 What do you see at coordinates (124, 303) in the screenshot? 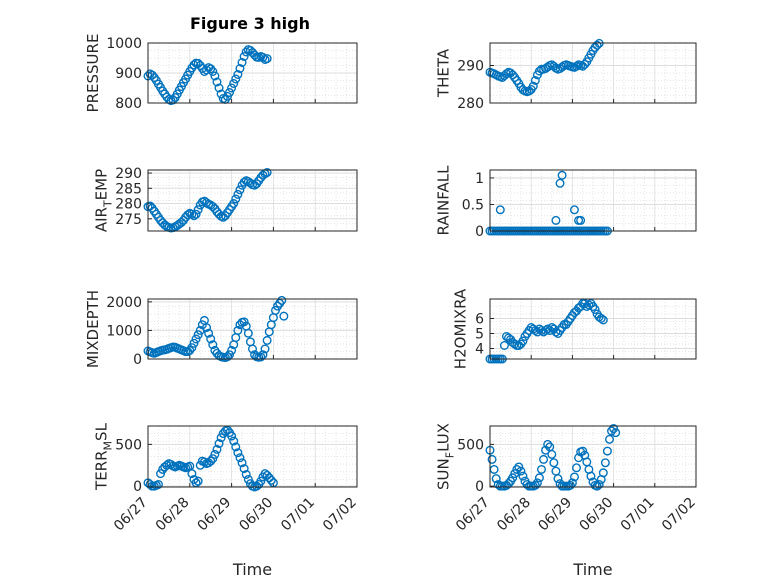
I see `y-tick-label: 2000` at bounding box center [124, 303].